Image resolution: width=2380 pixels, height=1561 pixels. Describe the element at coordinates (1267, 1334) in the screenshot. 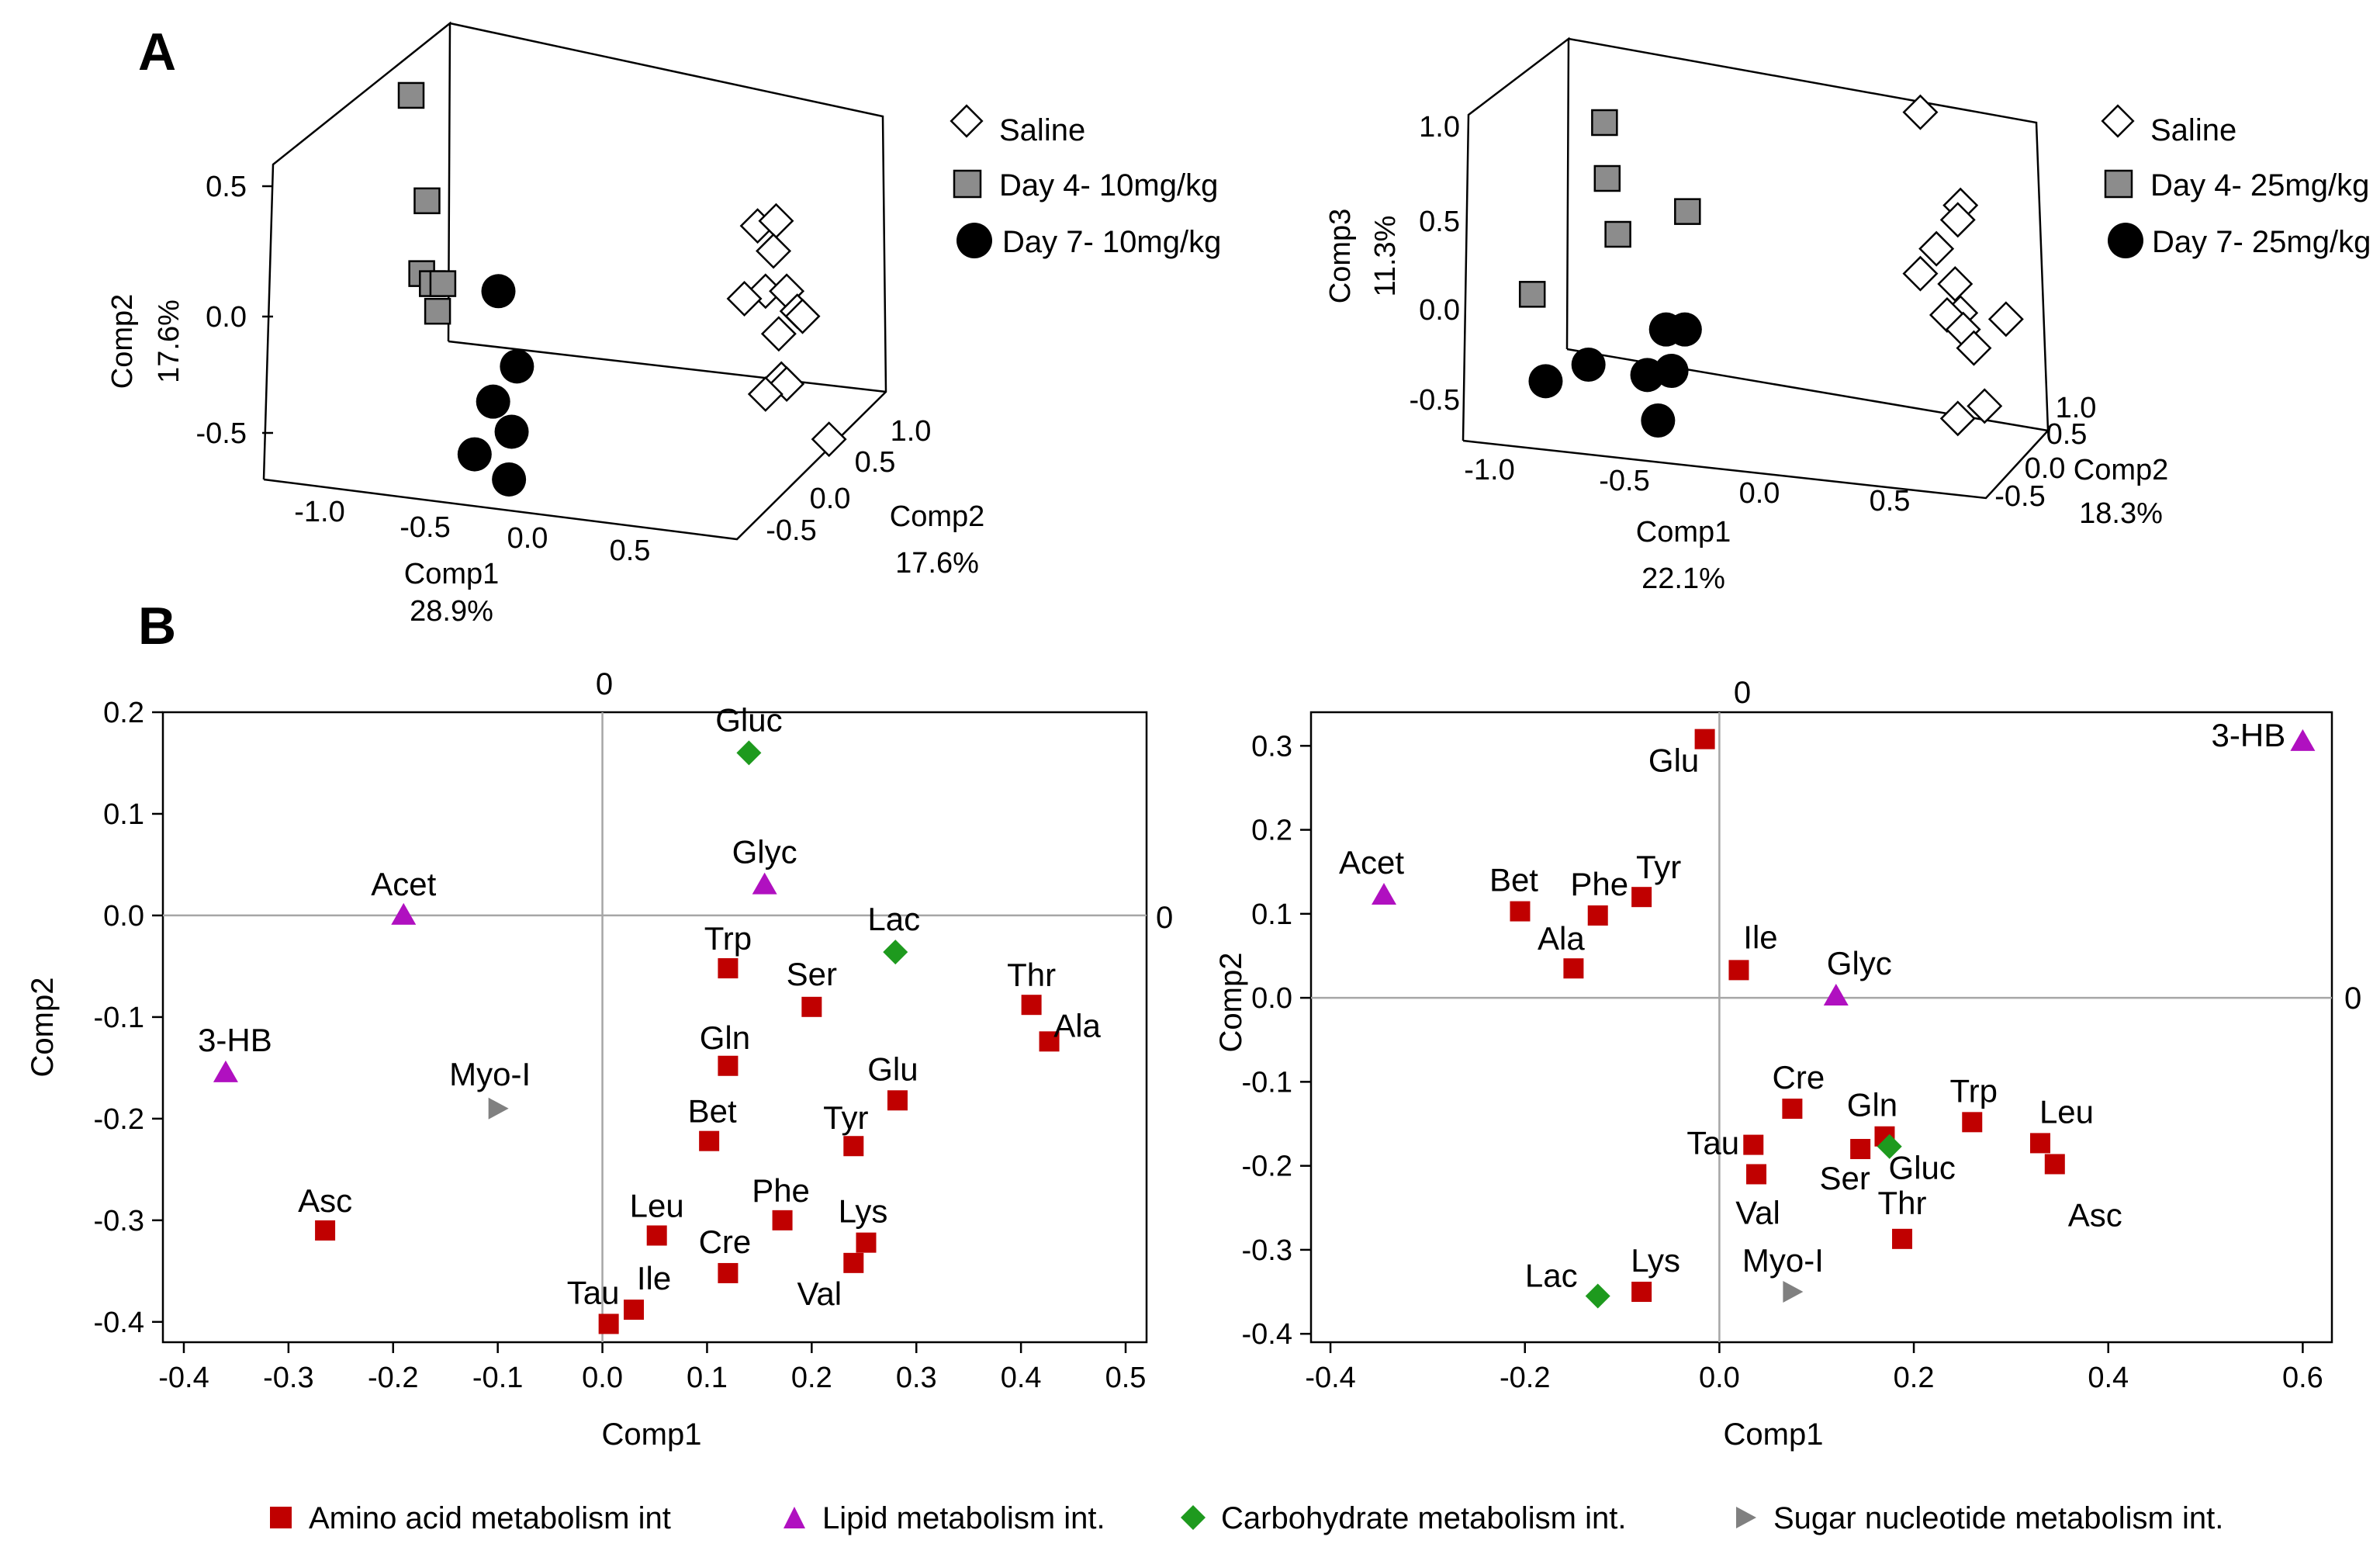

I see `y-tick-label: -0.4` at that location.